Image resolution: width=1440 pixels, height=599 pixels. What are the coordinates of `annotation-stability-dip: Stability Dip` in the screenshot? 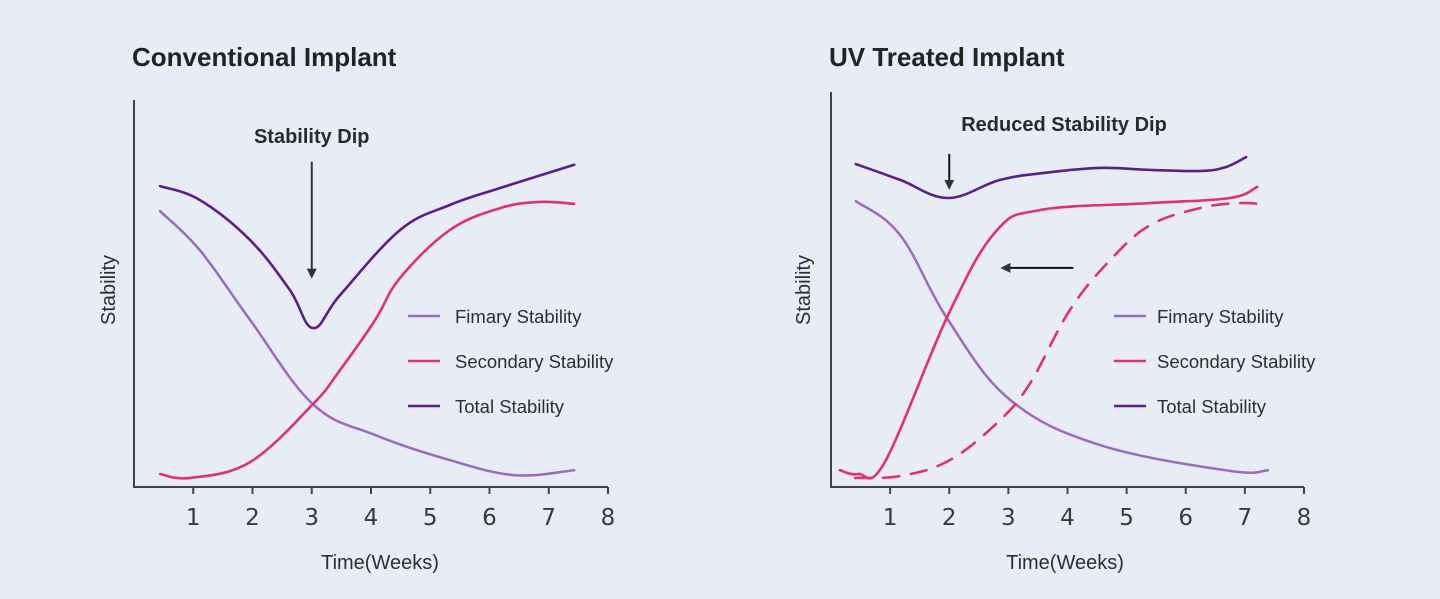 It's located at (312, 137).